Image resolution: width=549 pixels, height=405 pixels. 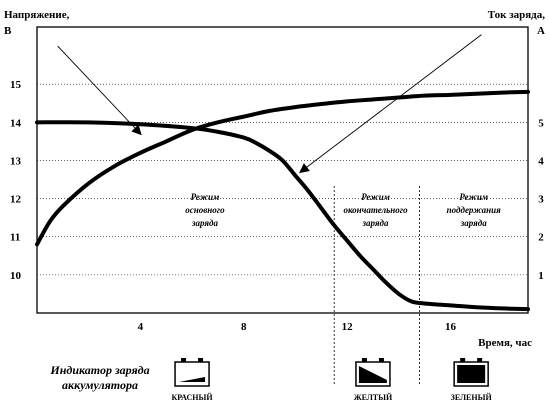 I want to click on battery-charge-full, so click(x=471, y=374).